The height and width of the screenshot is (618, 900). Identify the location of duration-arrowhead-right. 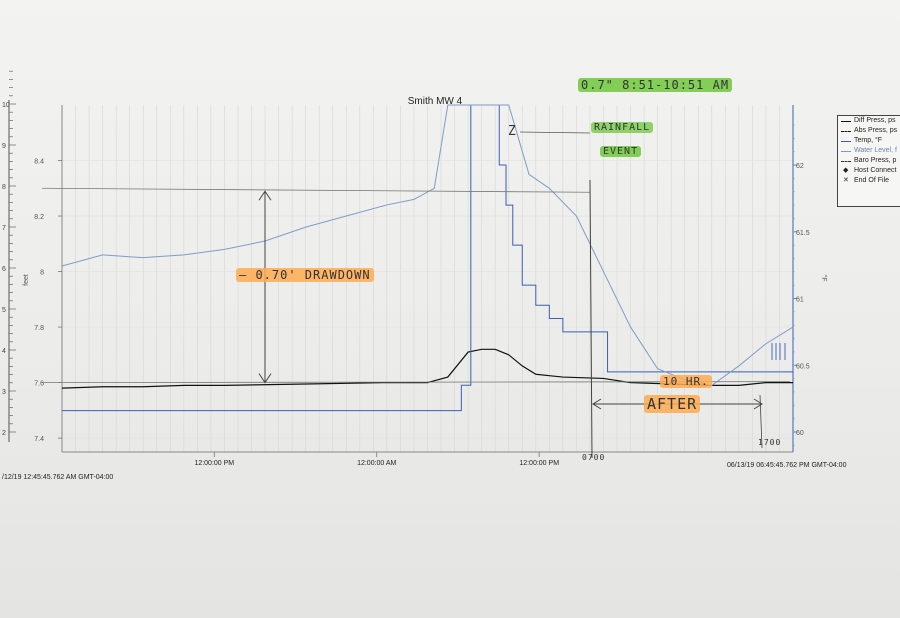
(758, 404).